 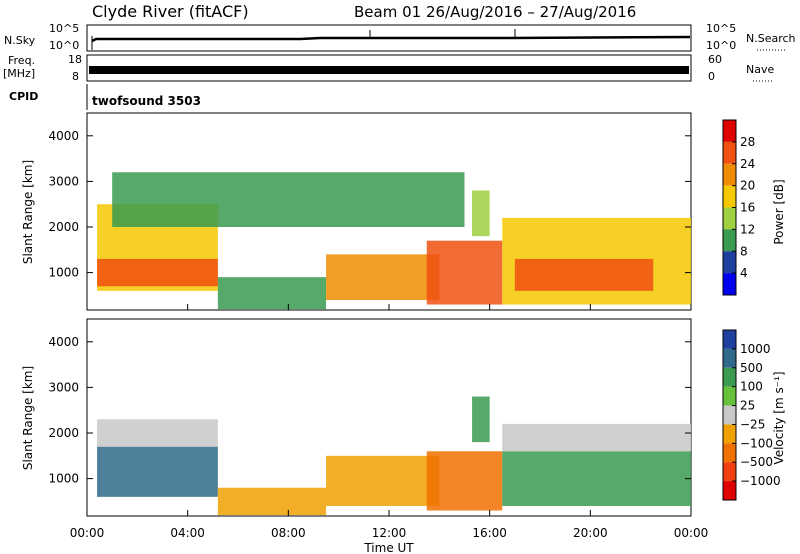 I want to click on cpid-panel: CPID twofsound 3503, so click(x=105, y=97).